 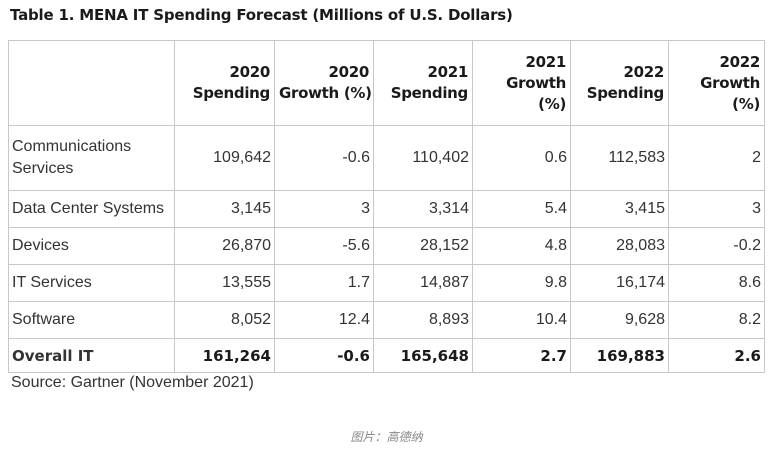 I want to click on cell-2022-spending: 28,083, so click(x=619, y=246).